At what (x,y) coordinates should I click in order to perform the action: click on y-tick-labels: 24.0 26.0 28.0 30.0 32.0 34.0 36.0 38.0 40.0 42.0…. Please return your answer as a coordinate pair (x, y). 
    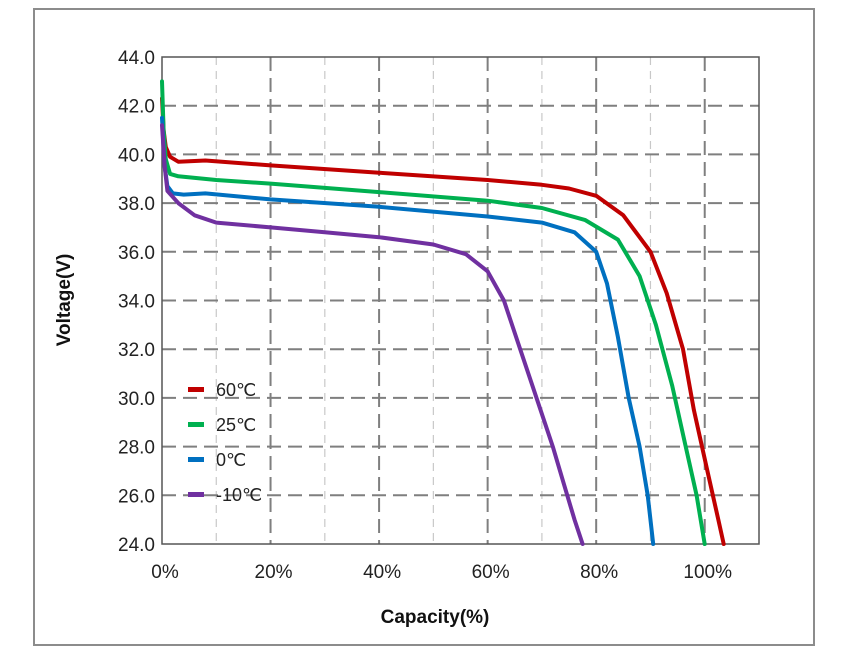
    Looking at the image, I should click on (136, 302).